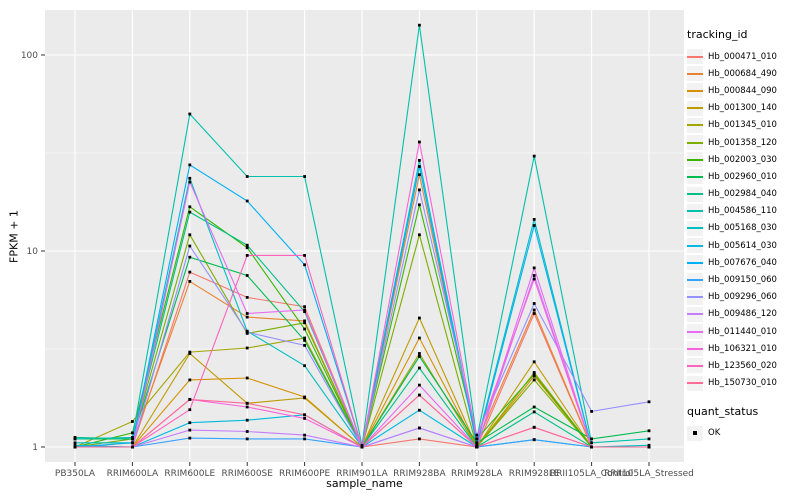  Describe the element at coordinates (743, 433) in the screenshot. I see `quant-status-item: OK` at that location.